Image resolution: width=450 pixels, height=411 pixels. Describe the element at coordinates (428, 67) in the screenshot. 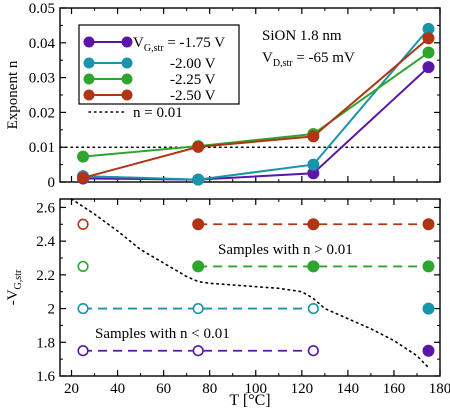

I see `data-point-purple` at that location.